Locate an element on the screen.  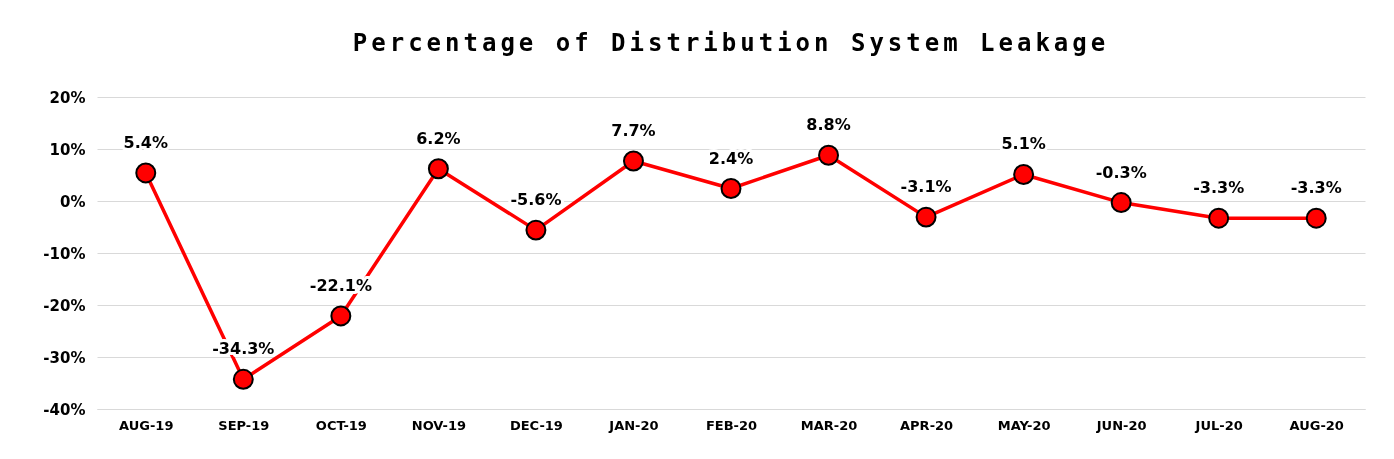
y-tick-label: 10% is located at coordinates (67, 149).